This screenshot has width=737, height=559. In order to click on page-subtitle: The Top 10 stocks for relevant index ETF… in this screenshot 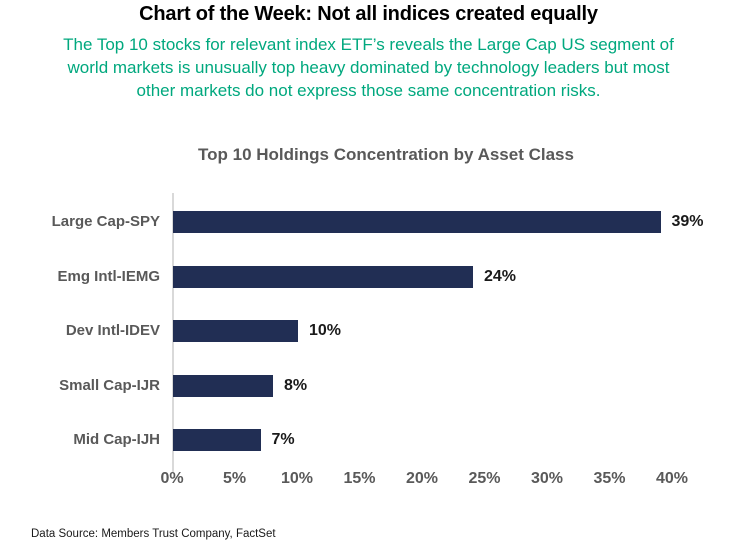, I will do `click(368, 67)`.